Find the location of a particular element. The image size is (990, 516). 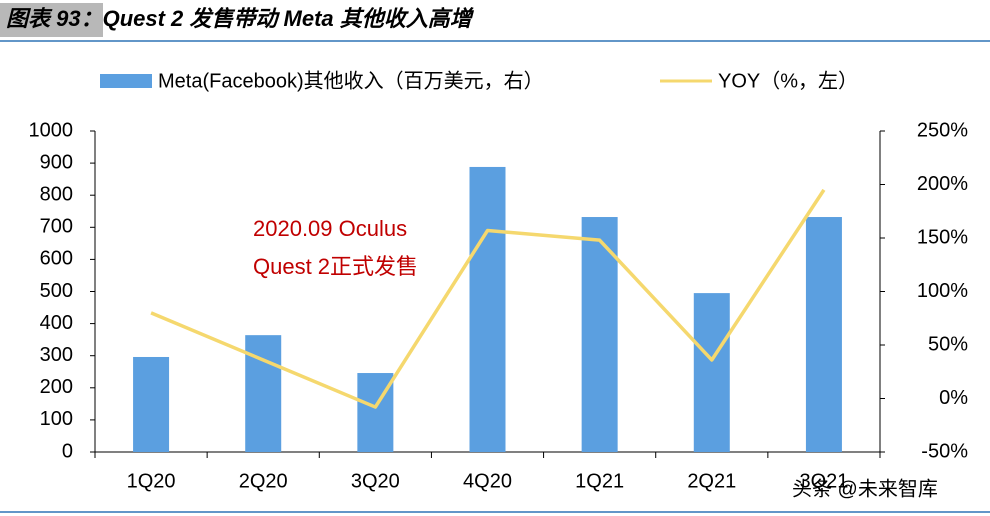

y2-tick-label: 150% is located at coordinates (942, 237).